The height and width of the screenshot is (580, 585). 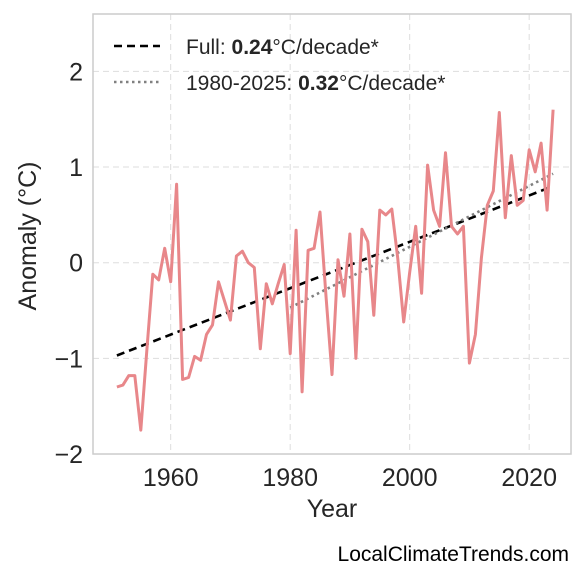 What do you see at coordinates (282, 47) in the screenshot?
I see `legend-full-label: Full: 0.24°C/decade*` at bounding box center [282, 47].